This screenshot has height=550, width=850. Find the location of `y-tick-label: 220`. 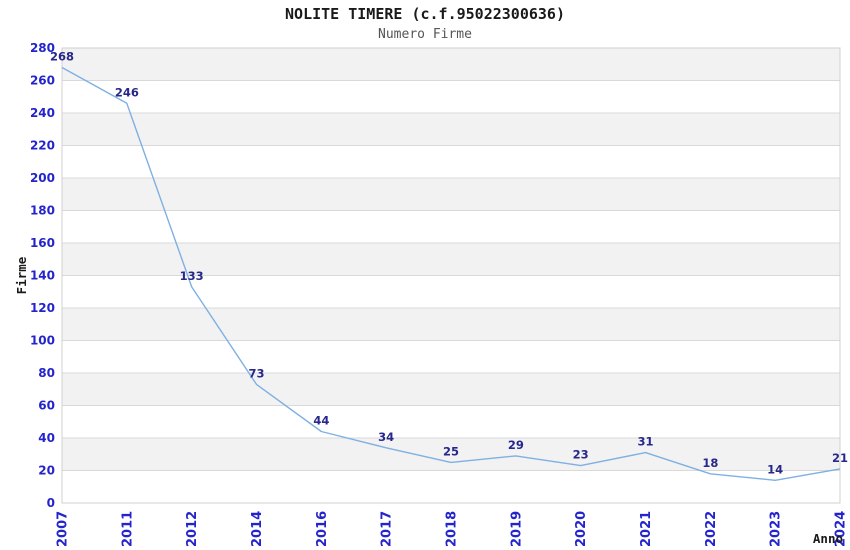

y-tick-label: 220 is located at coordinates (42, 146).